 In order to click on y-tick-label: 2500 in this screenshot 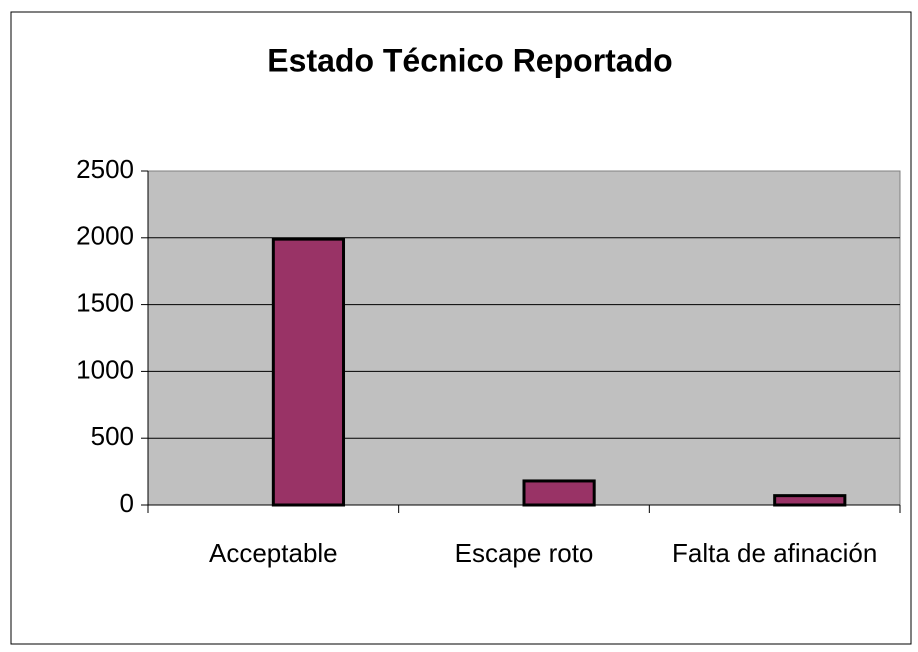, I will do `click(105, 169)`.